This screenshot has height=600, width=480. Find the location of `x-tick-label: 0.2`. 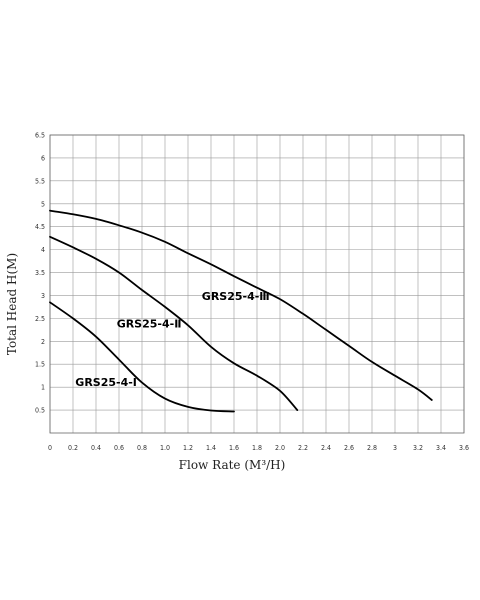

x-tick-label: 0.2 is located at coordinates (73, 448).